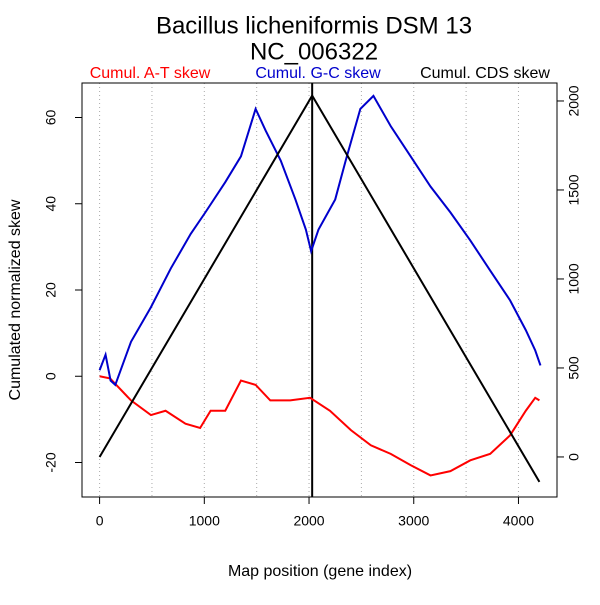 Image resolution: width=600 pixels, height=605 pixels. Describe the element at coordinates (574, 278) in the screenshot. I see `y2-tick-label: 1000` at that location.